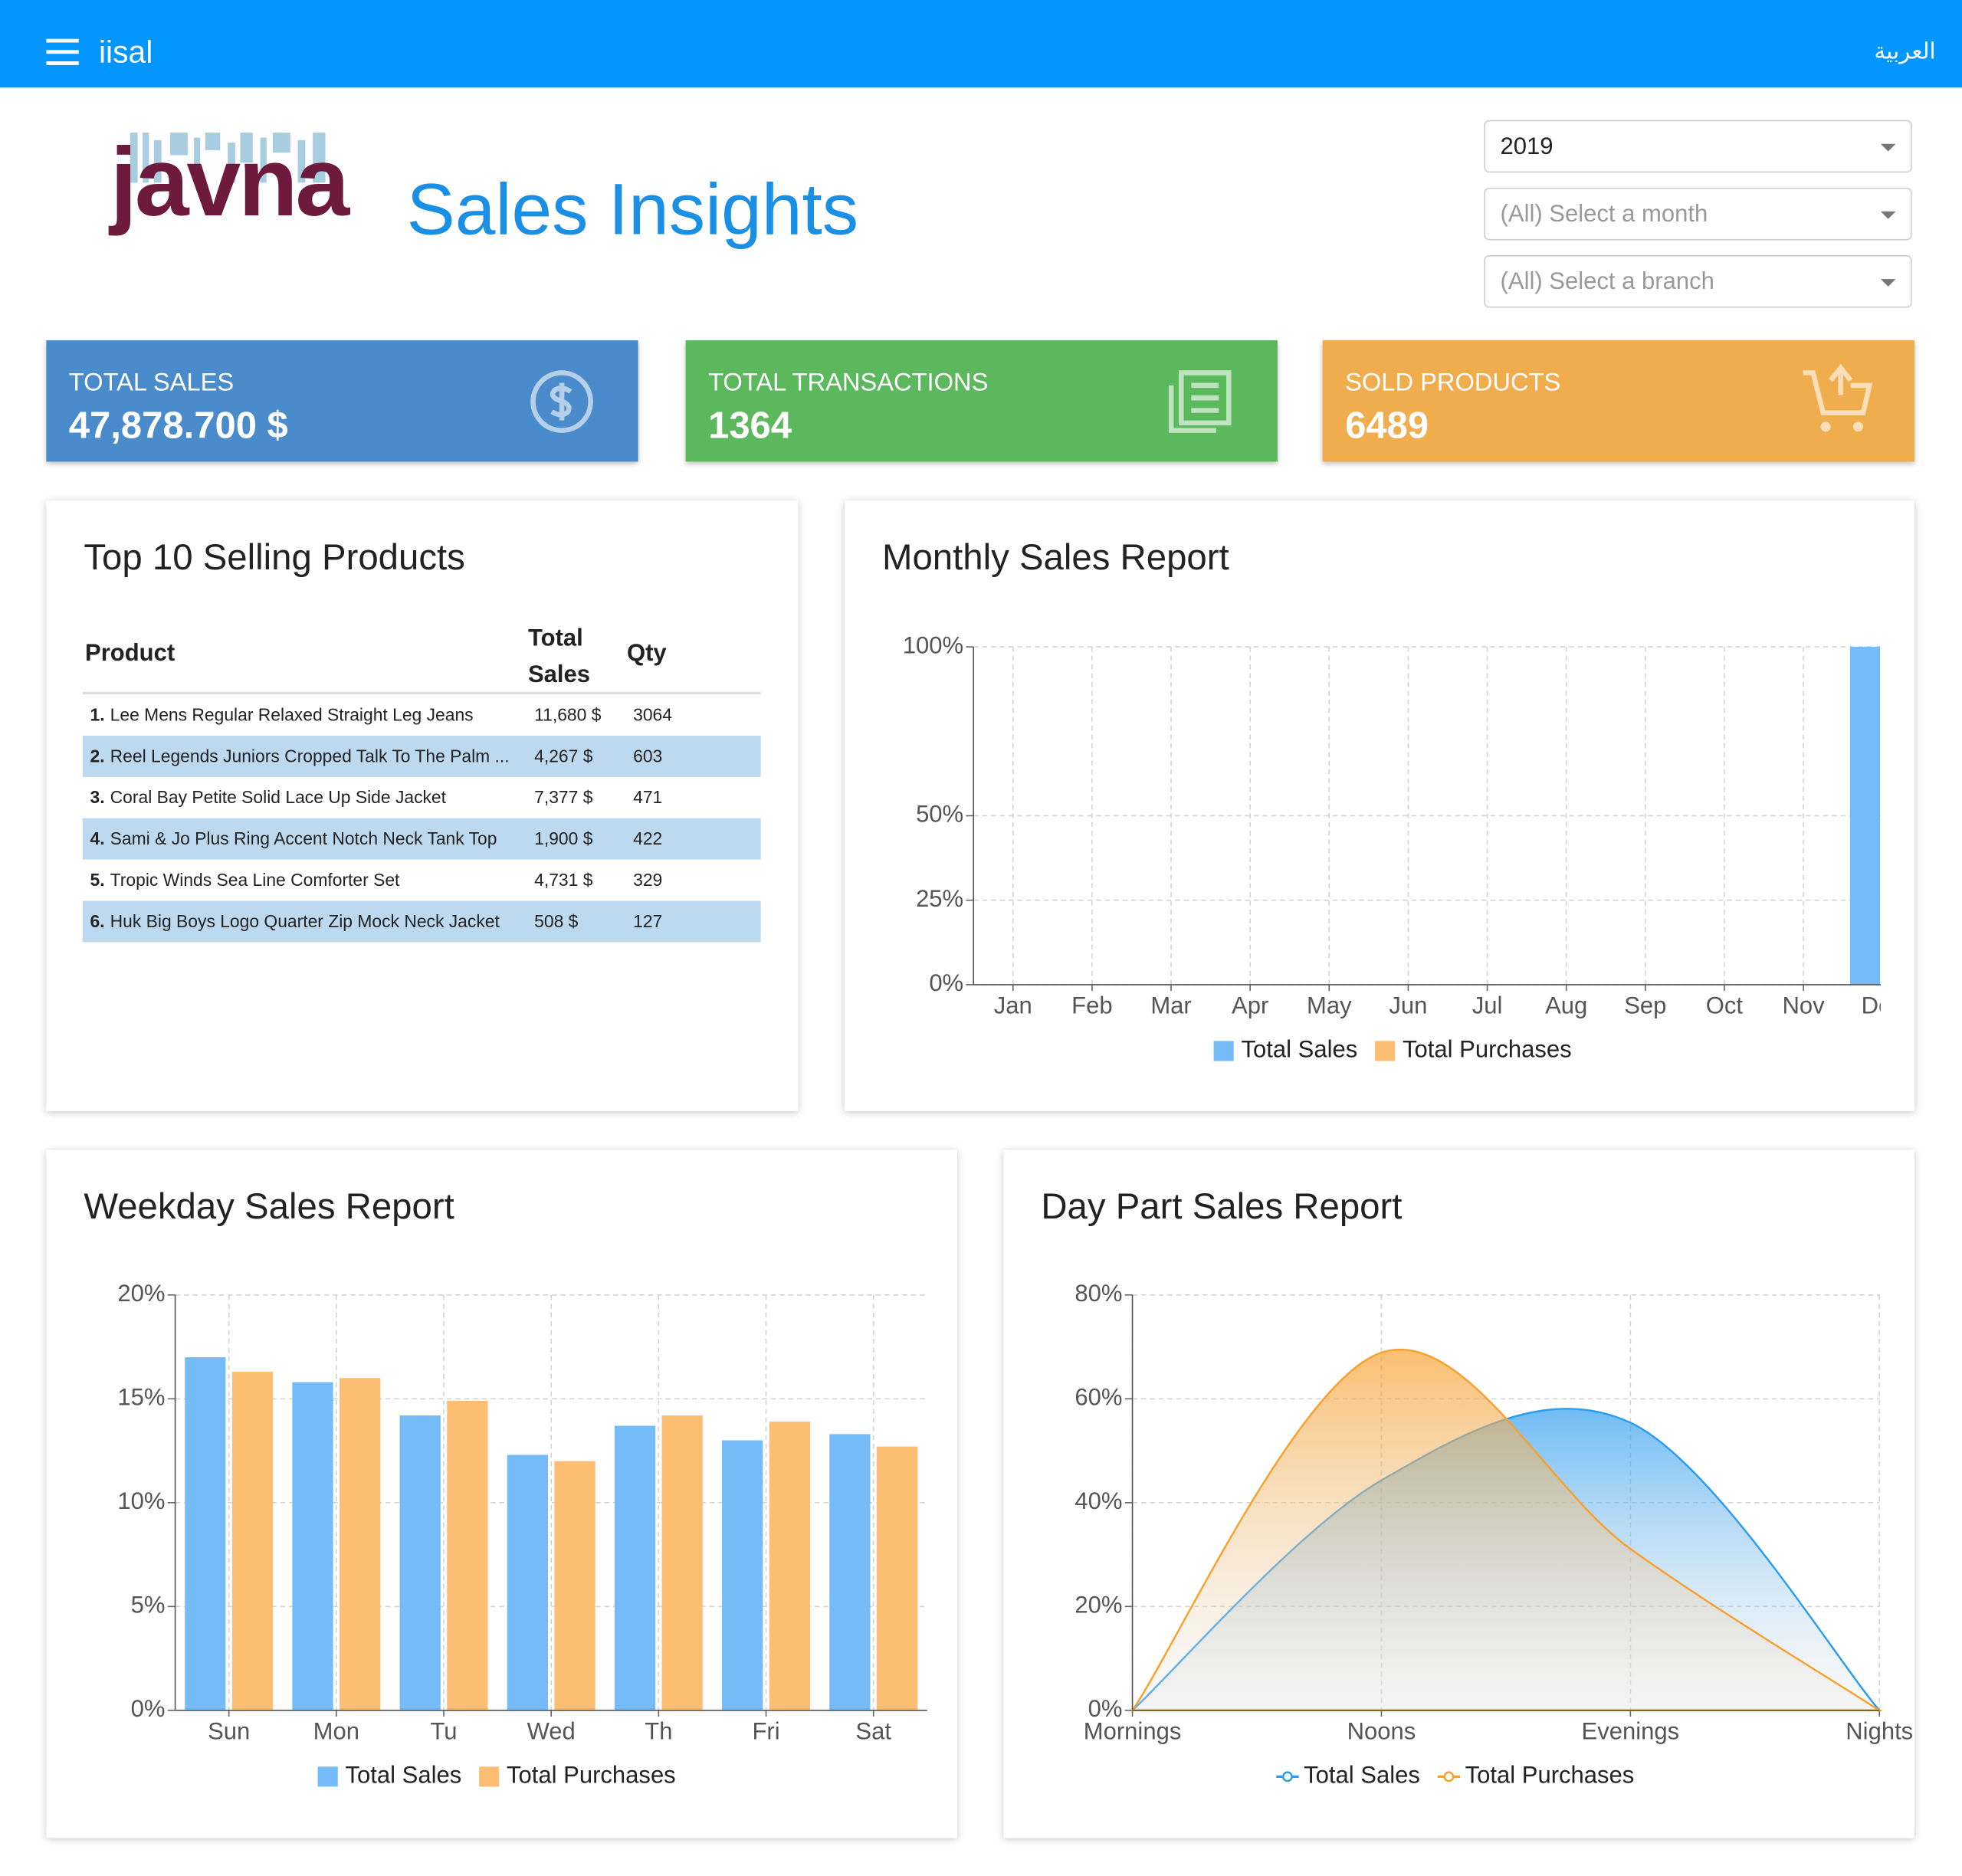 The height and width of the screenshot is (1876, 1962). What do you see at coordinates (1453, 383) in the screenshot?
I see `kpi-label: SOLD PRODUCTS` at bounding box center [1453, 383].